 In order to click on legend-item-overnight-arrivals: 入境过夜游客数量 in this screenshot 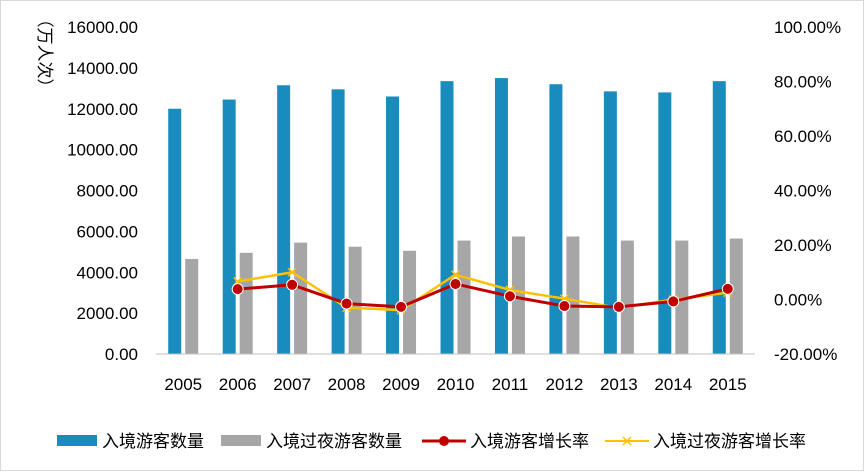, I will do `click(311, 441)`.